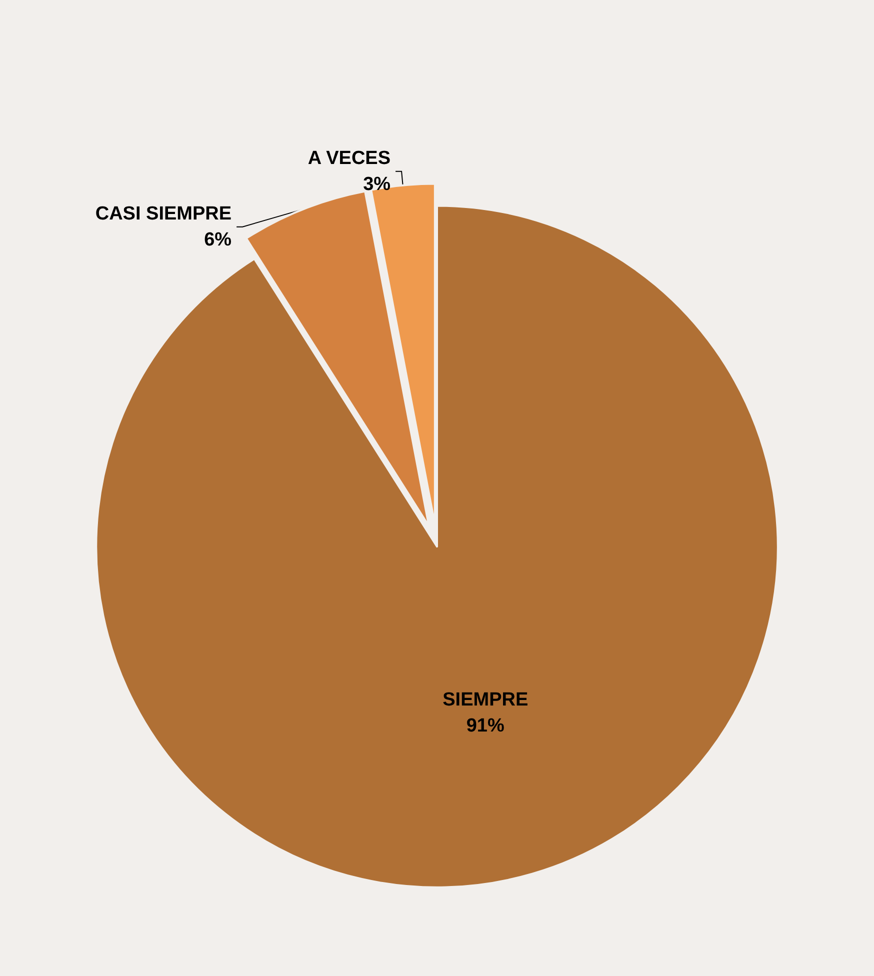 The height and width of the screenshot is (976, 874). What do you see at coordinates (485, 726) in the screenshot?
I see `data-label: 91%` at bounding box center [485, 726].